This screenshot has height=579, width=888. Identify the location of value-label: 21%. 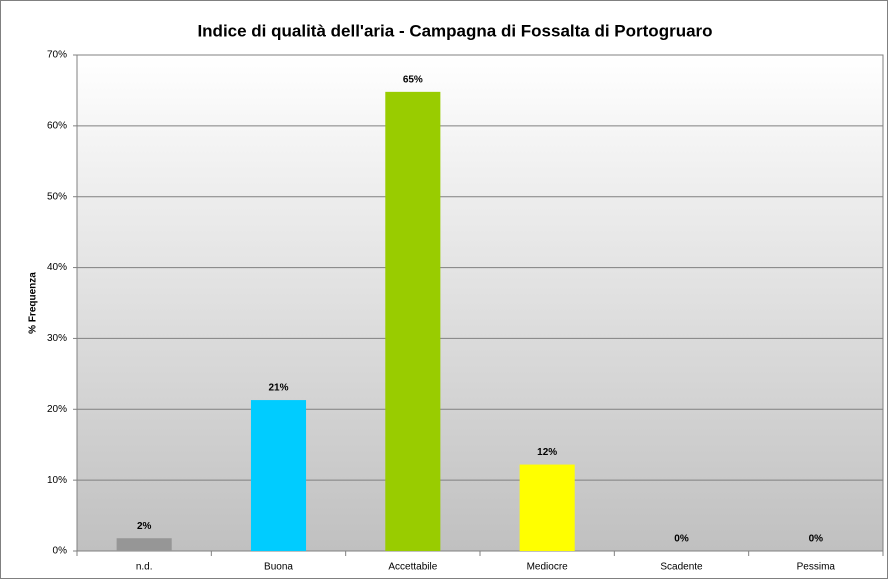
(278, 388).